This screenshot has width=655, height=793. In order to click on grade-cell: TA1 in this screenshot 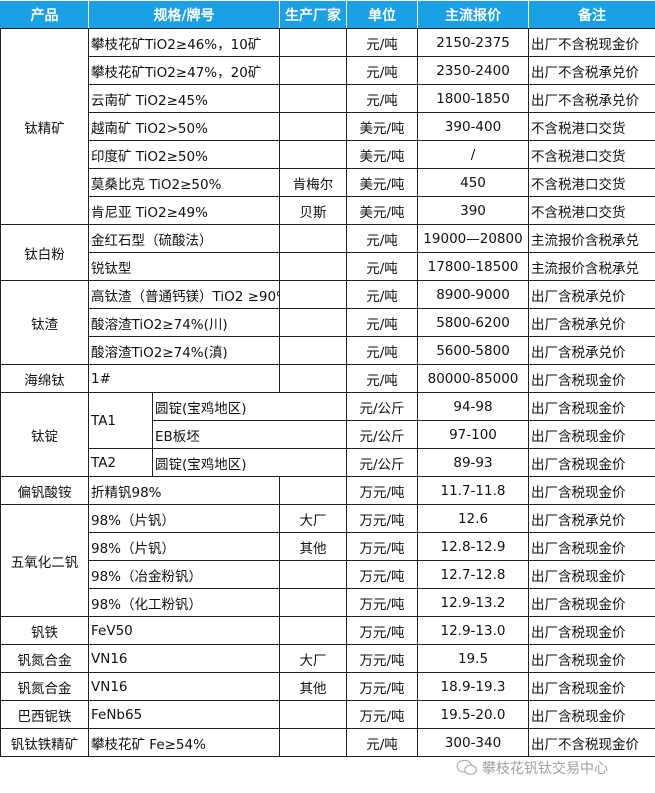, I will do `click(120, 420)`.